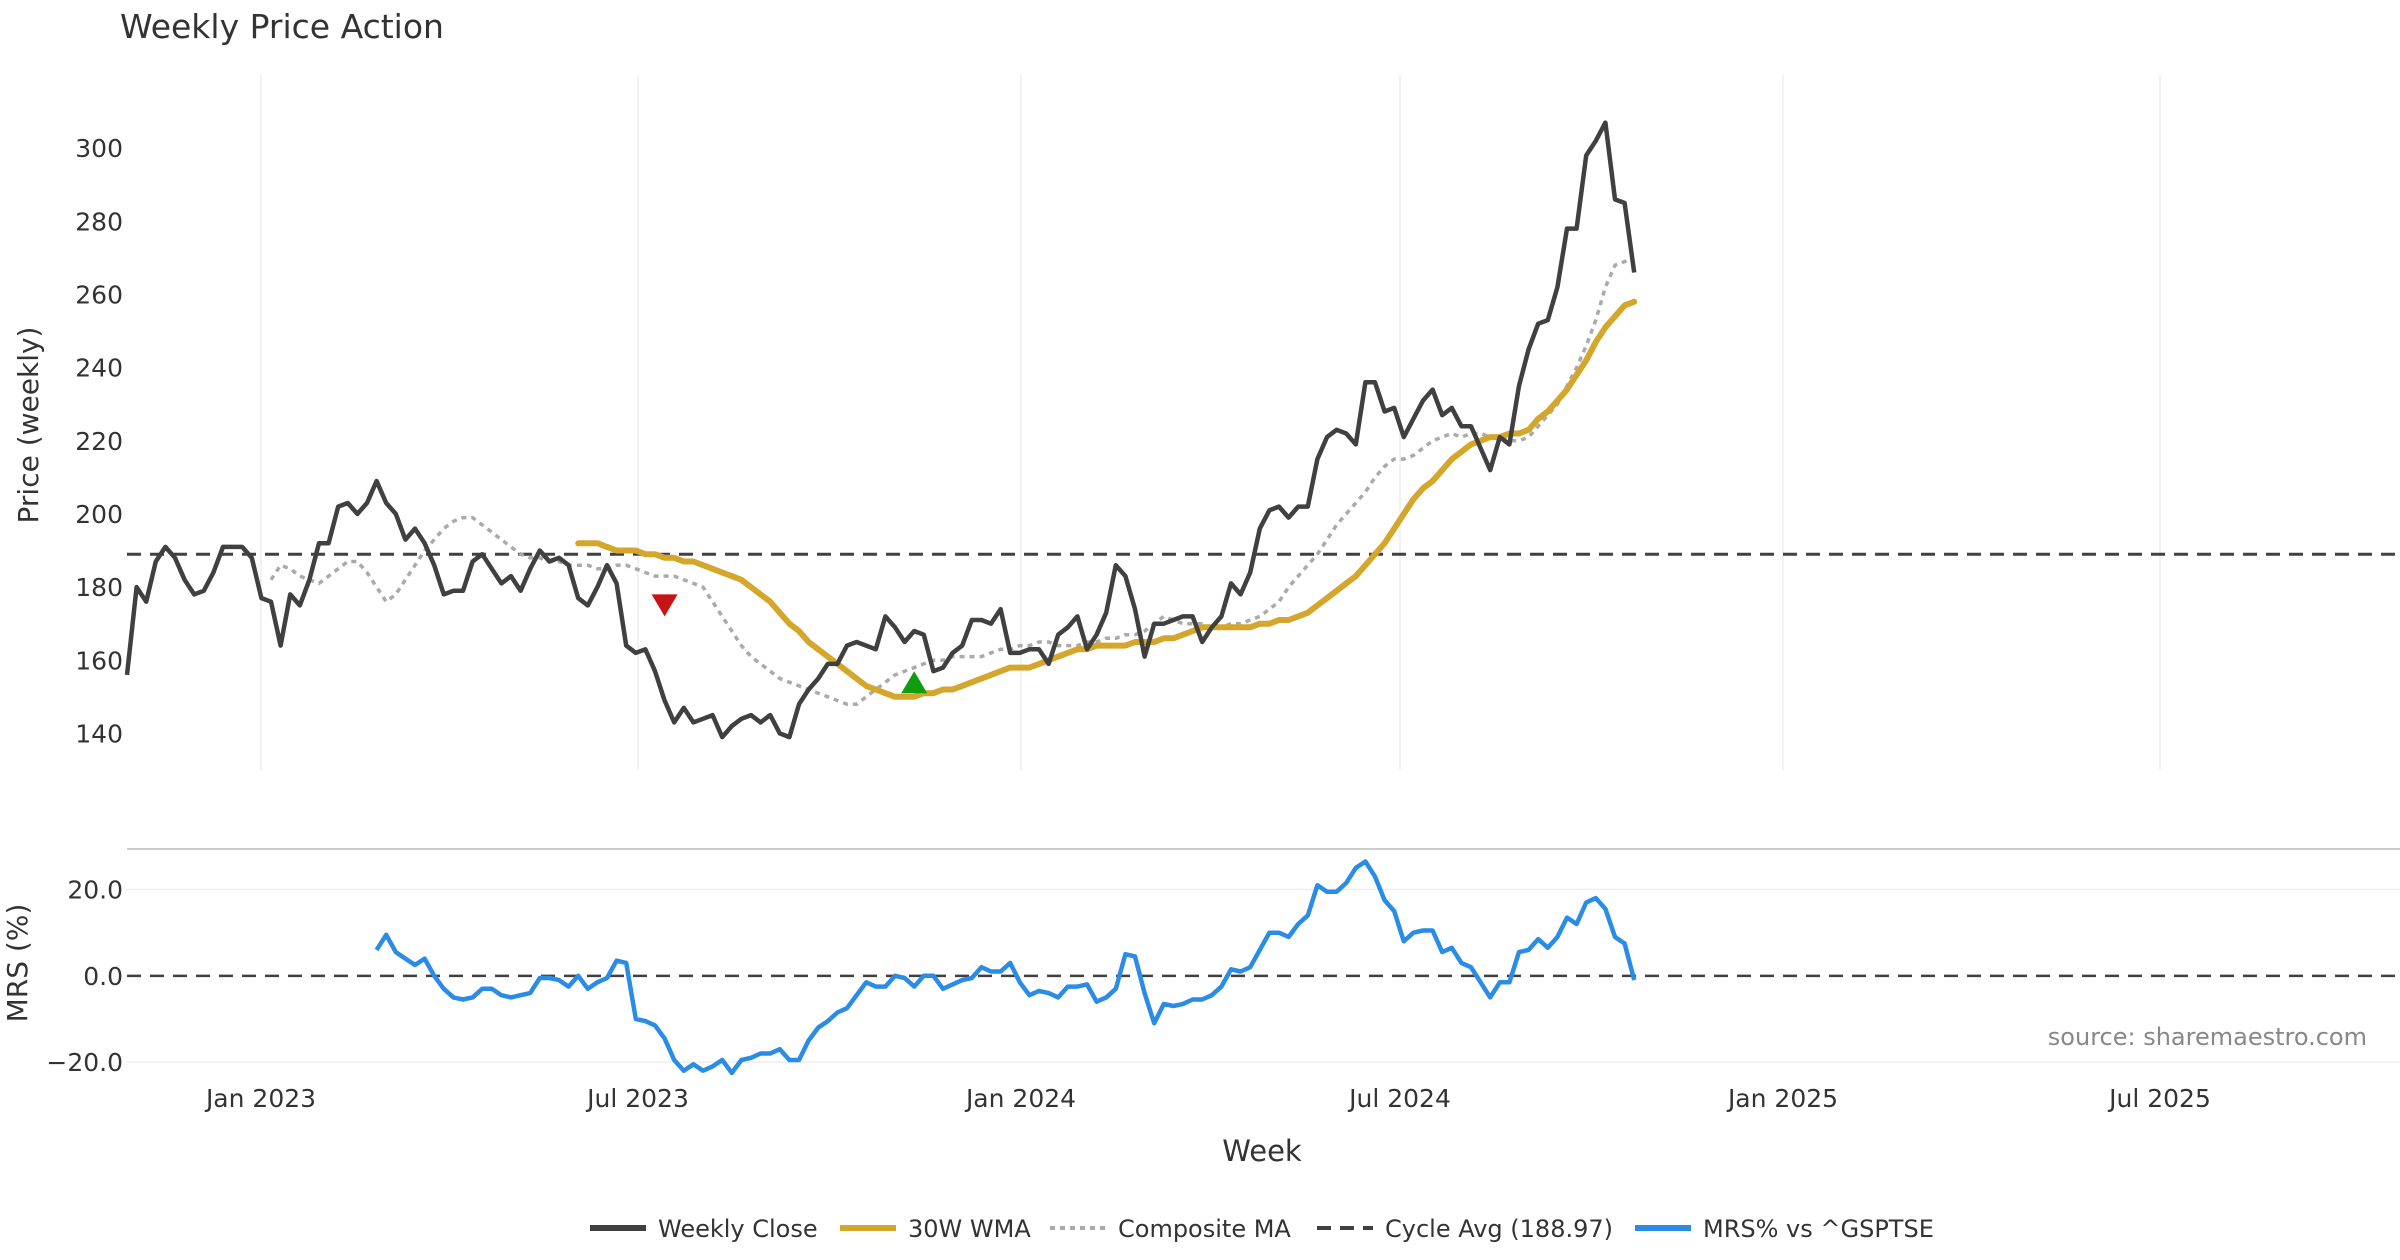 This screenshot has width=2400, height=1260. Describe the element at coordinates (99, 514) in the screenshot. I see `price-y-tick-label: 200` at that location.